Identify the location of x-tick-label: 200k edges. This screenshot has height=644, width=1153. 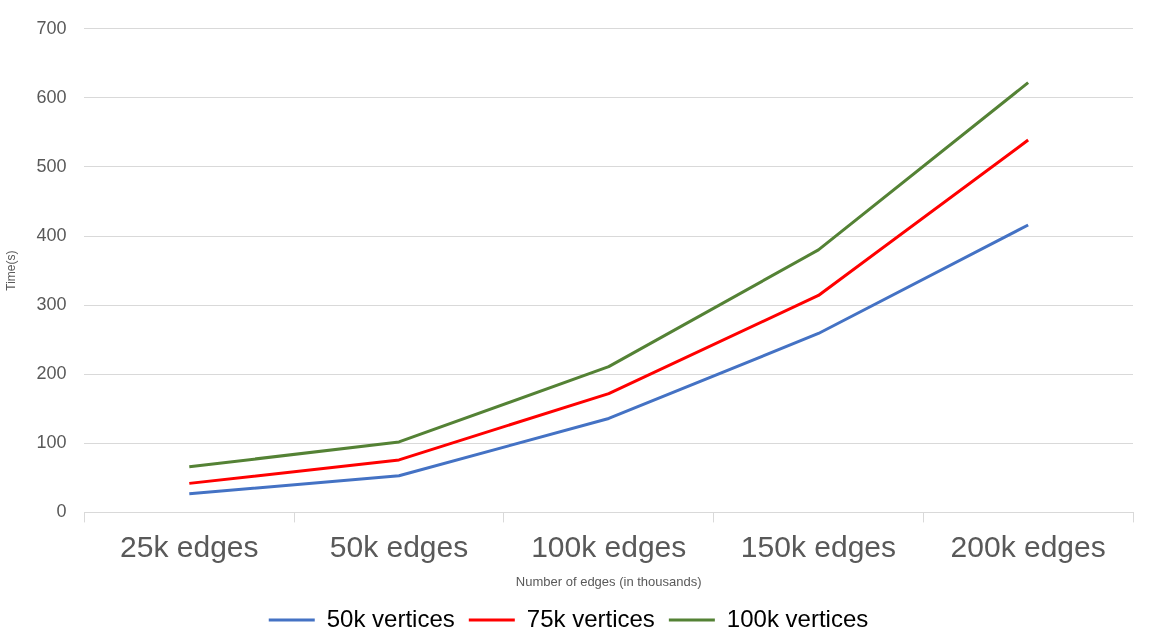
(1028, 546).